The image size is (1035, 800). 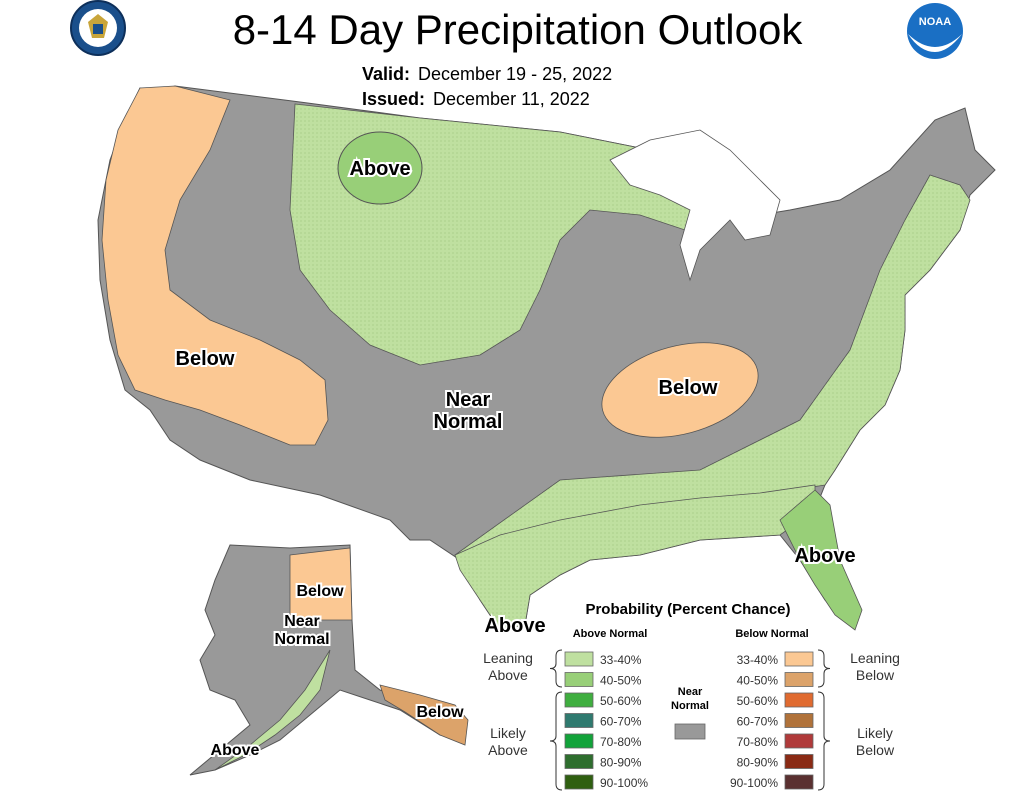 I want to click on legend-below-range: 80-90%, so click(x=758, y=763).